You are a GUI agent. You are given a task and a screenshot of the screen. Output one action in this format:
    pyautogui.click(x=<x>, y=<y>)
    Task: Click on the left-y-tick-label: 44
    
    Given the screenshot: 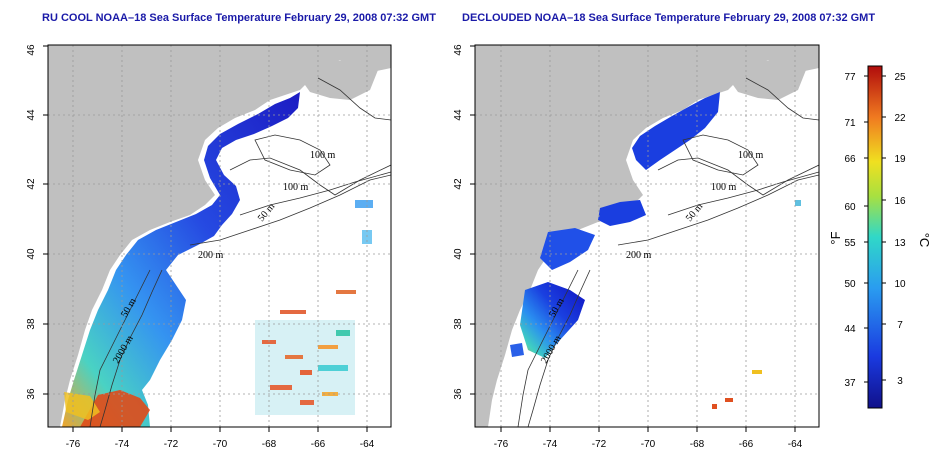 What is the action you would take?
    pyautogui.click(x=31, y=115)
    